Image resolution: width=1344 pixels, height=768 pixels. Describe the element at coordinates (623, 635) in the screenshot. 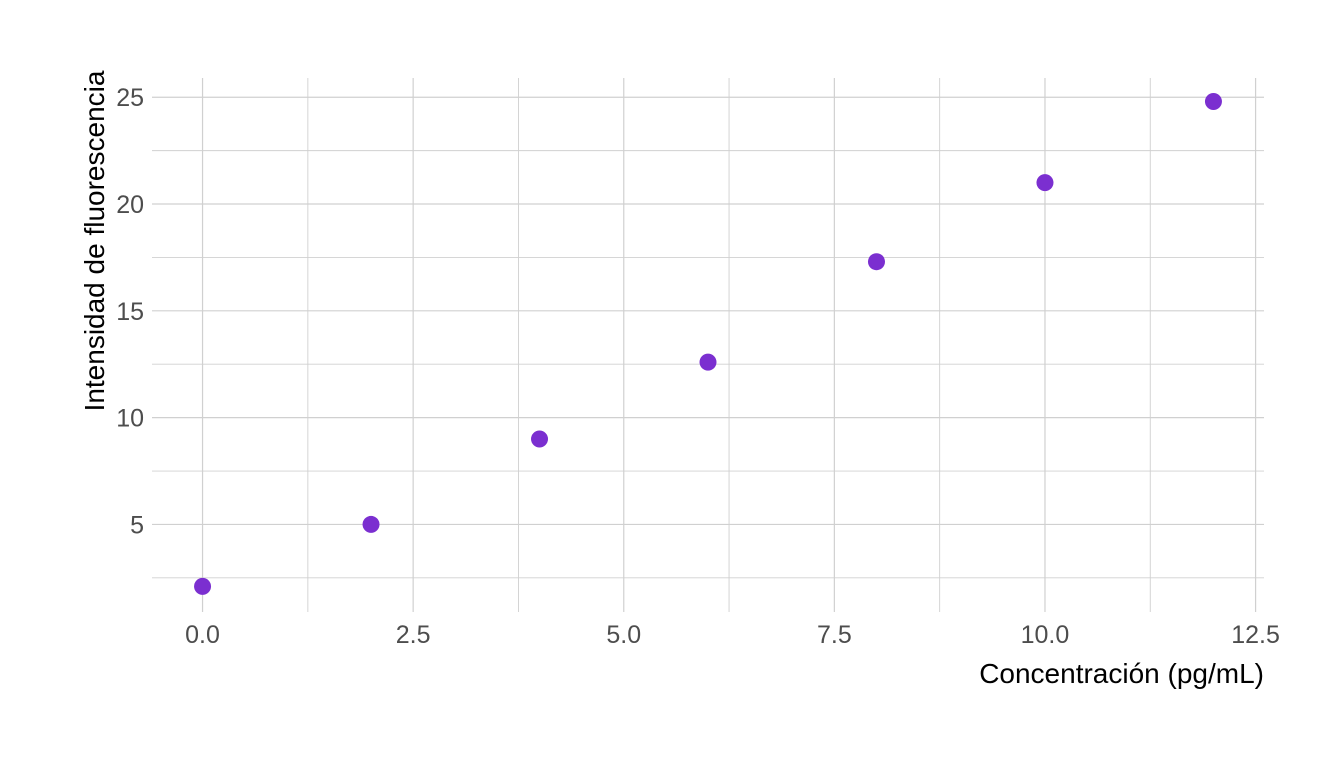

I see `x-tick-label: 5.0` at that location.